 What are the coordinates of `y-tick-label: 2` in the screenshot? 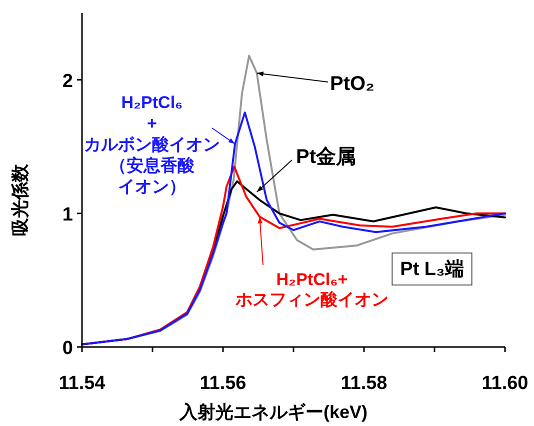 It's located at (67, 81).